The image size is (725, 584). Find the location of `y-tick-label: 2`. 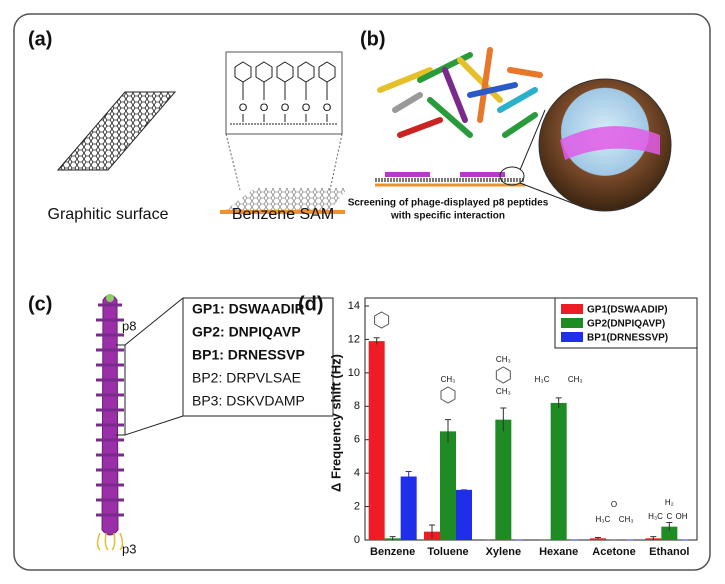

y-tick-label: 2 is located at coordinates (357, 506).